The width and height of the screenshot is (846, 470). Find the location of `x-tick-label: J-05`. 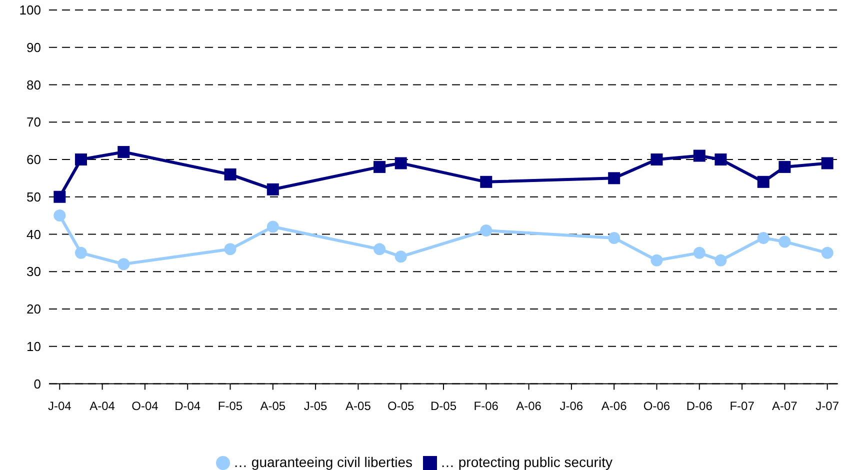

x-tick-label: J-05 is located at coordinates (316, 406).